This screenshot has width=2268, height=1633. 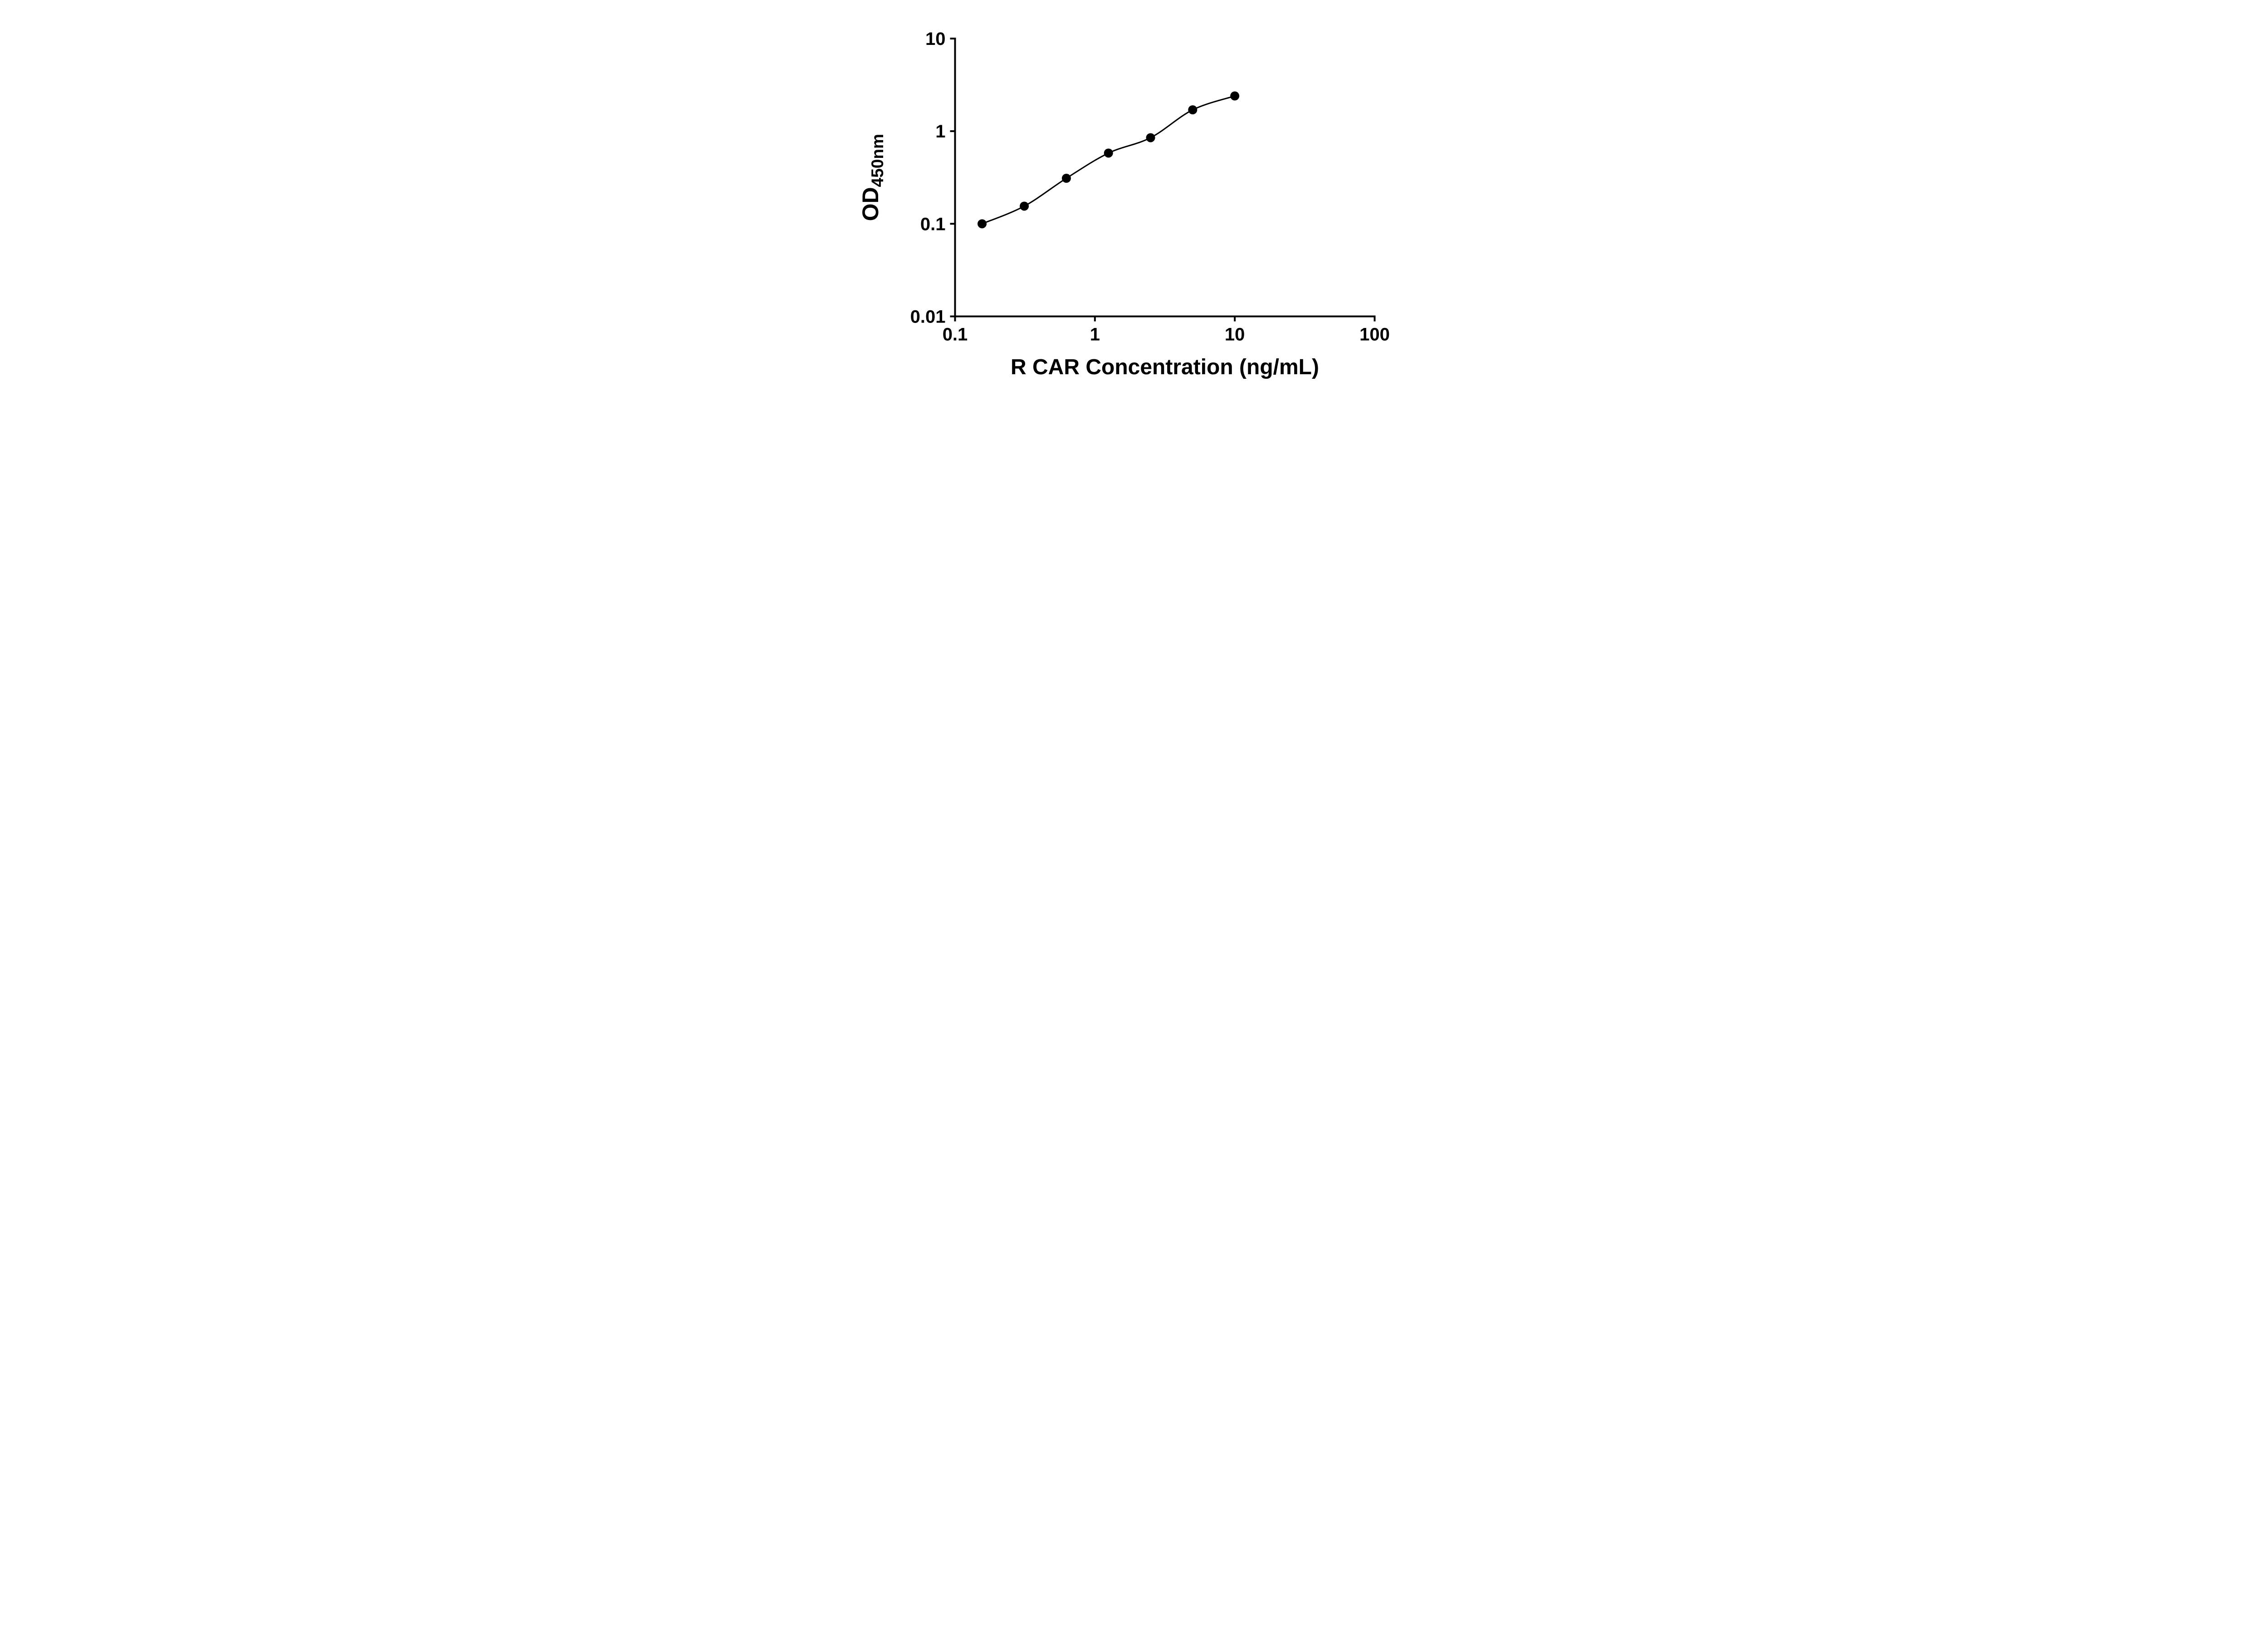 I want to click on y-axis-title-subscript: 450nm, so click(x=877, y=160).